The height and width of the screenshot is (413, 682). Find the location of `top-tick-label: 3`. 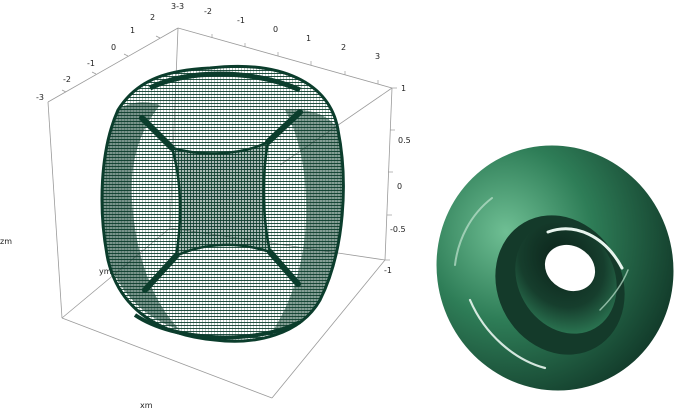

top-tick-label: 3 is located at coordinates (377, 56).